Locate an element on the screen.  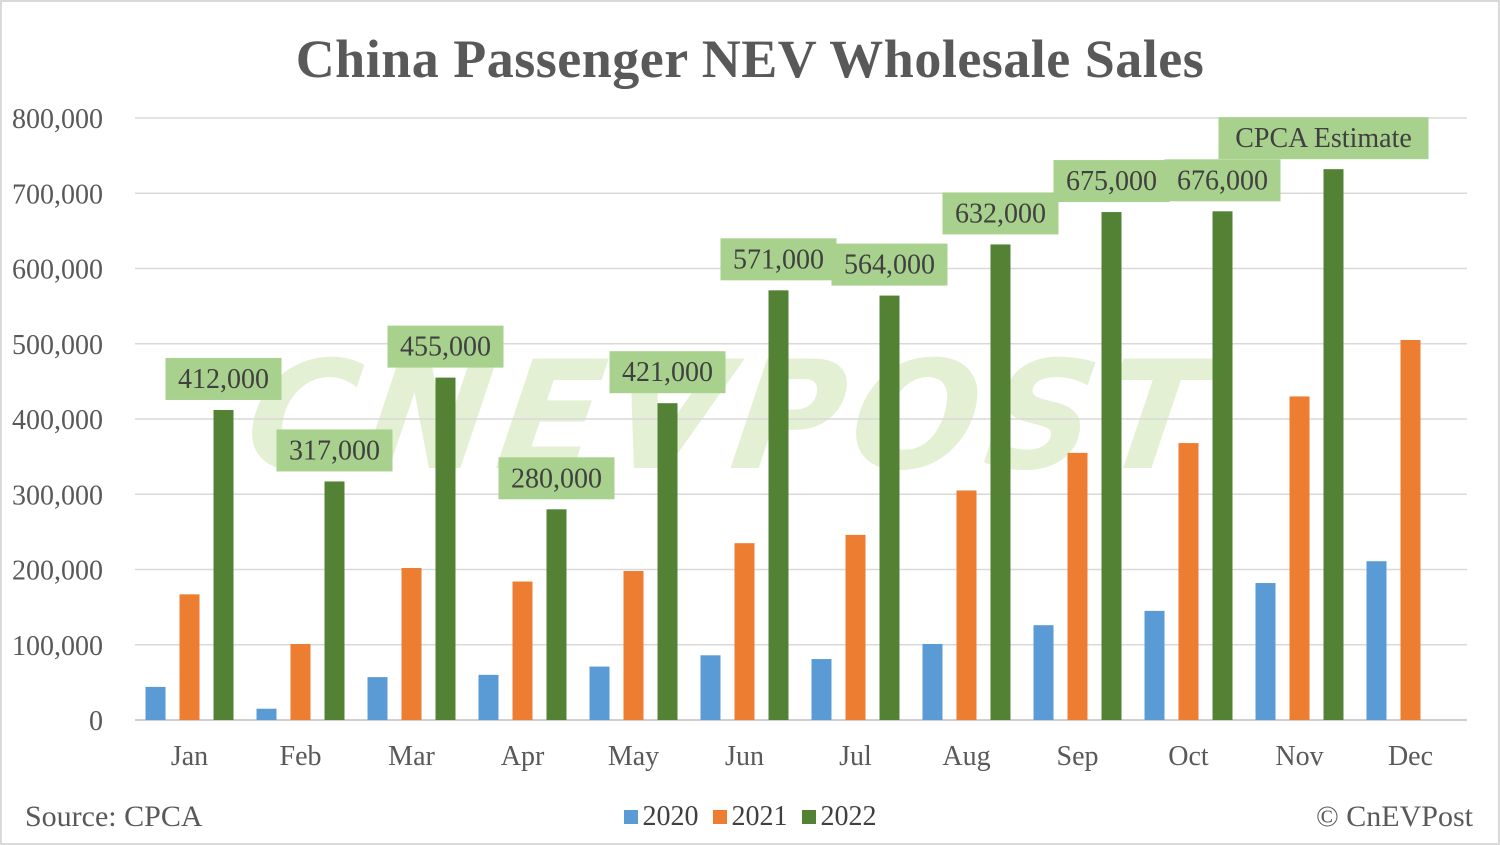
x-tick-label: Oct is located at coordinates (1188, 756).